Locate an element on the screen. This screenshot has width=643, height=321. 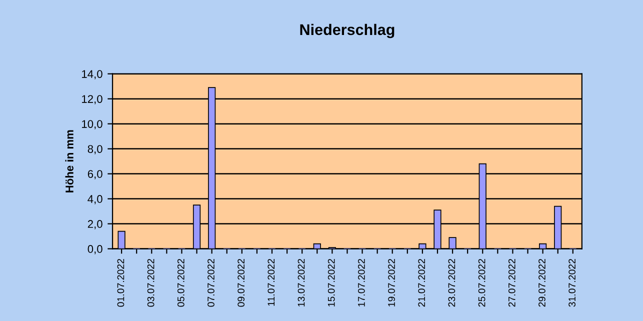
x-tick-label: 27.07.2022 is located at coordinates (512, 282).